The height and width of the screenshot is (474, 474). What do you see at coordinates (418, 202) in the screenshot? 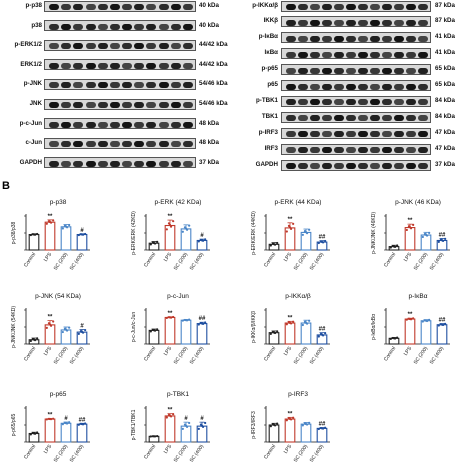
I see `chart-title: p-JNK (46 KDa)` at bounding box center [418, 202].